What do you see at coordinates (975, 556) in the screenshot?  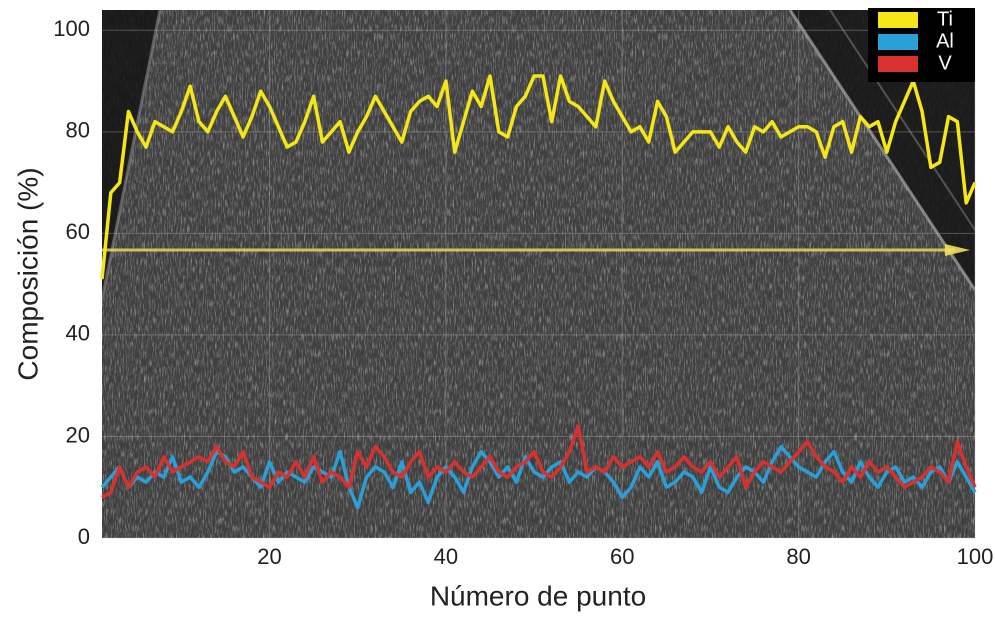 I see `x-tick-label: 100` at bounding box center [975, 556].